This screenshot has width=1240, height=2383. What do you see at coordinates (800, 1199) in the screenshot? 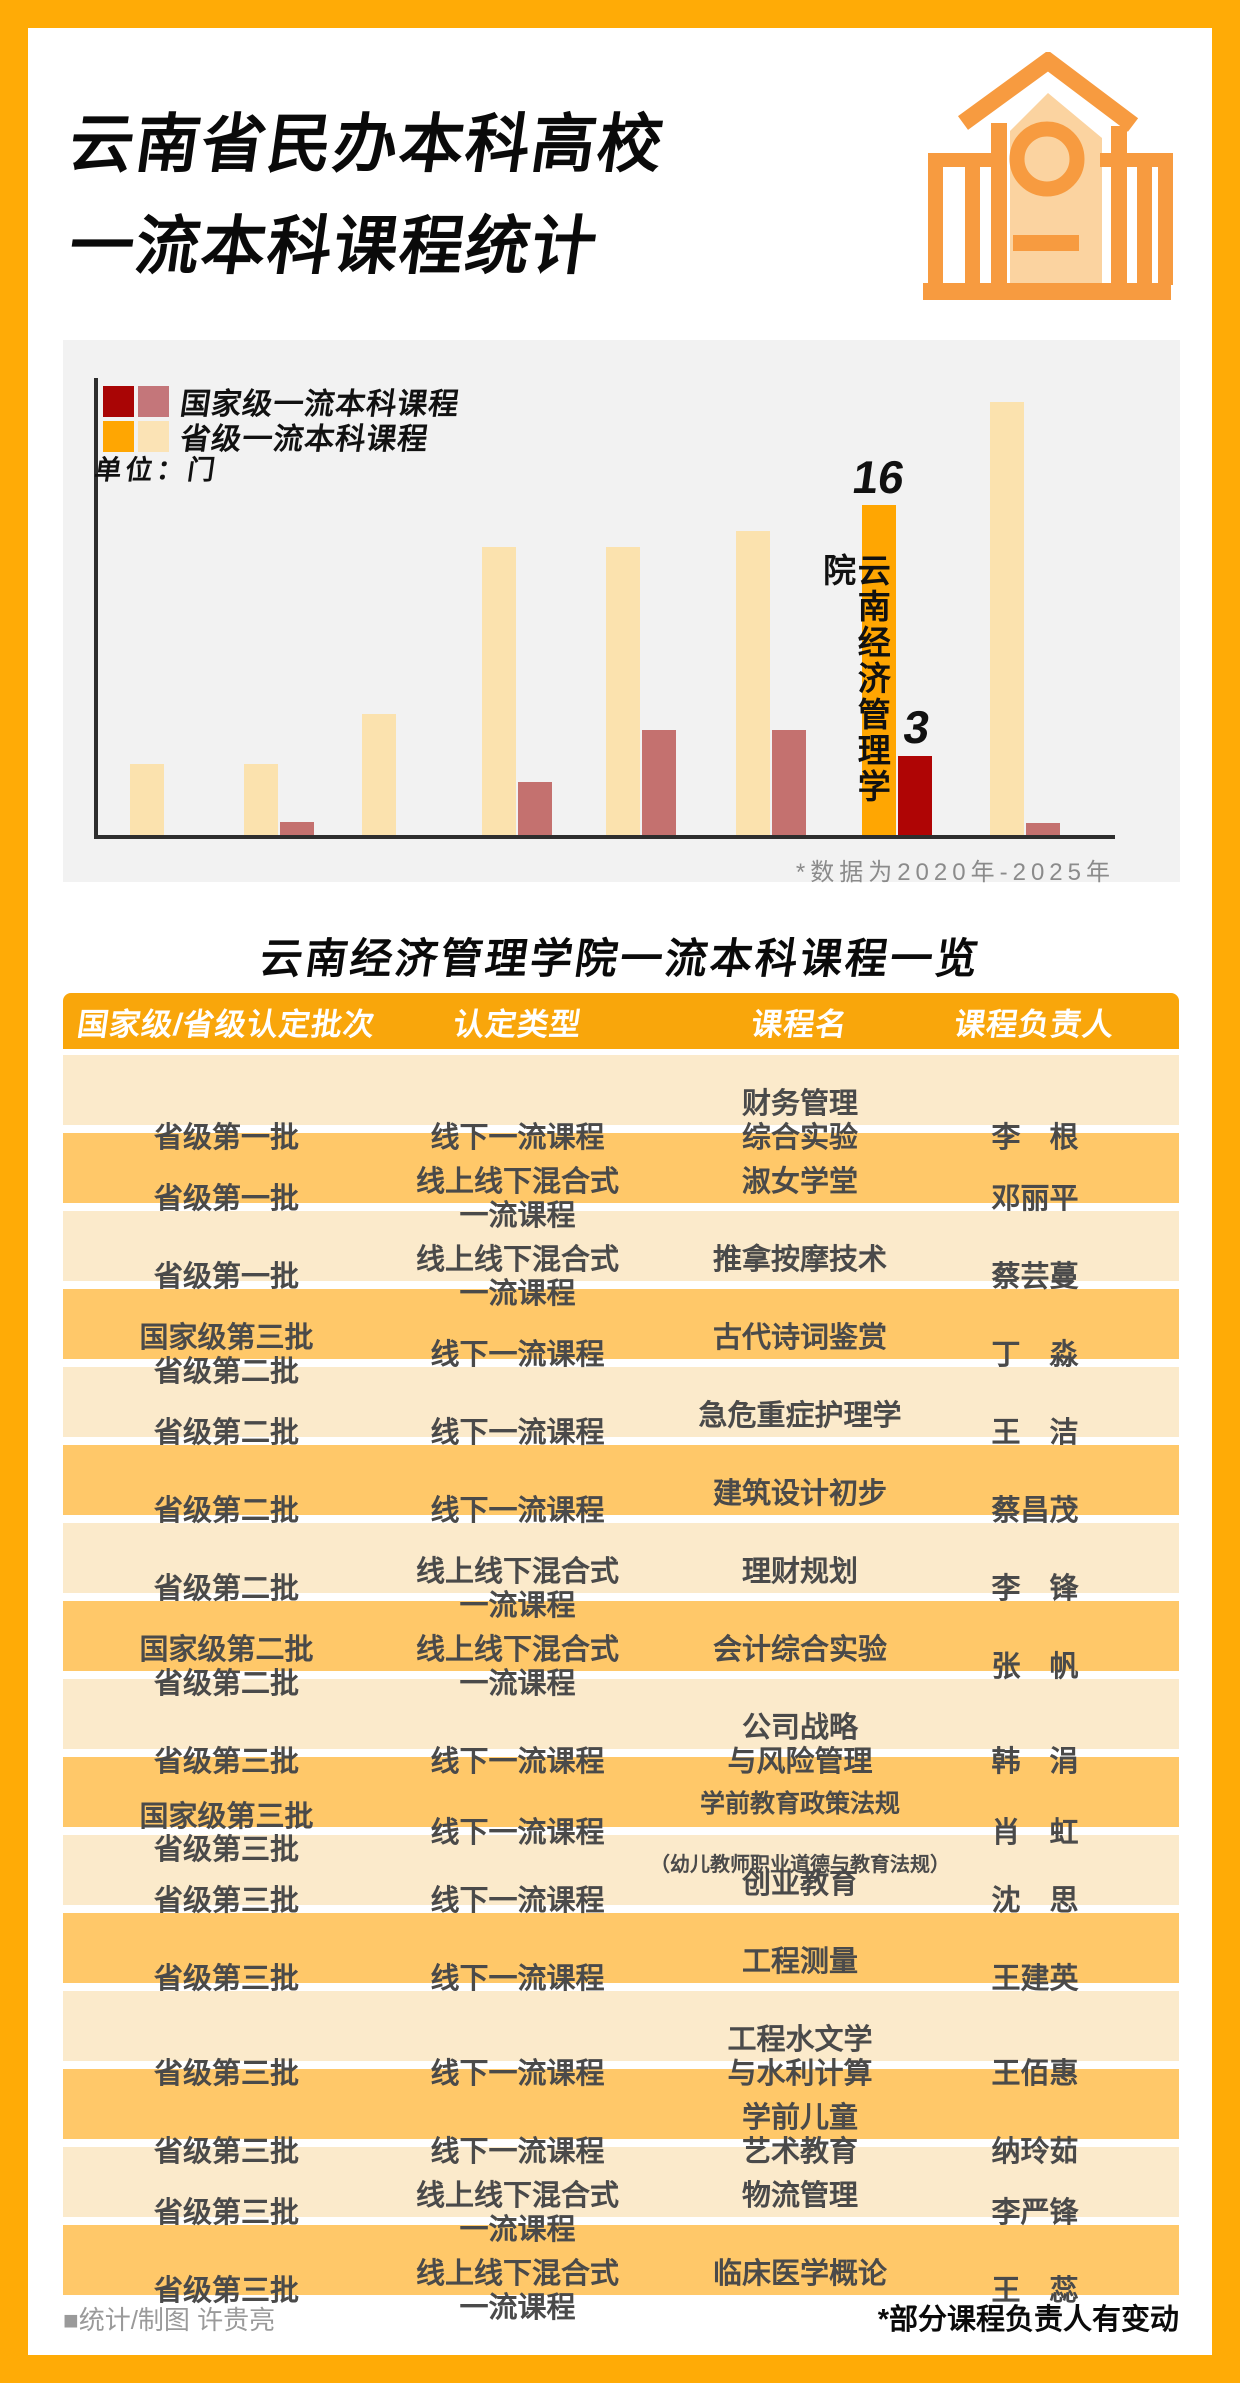
I see `cell-course: 淑女学堂` at bounding box center [800, 1199].